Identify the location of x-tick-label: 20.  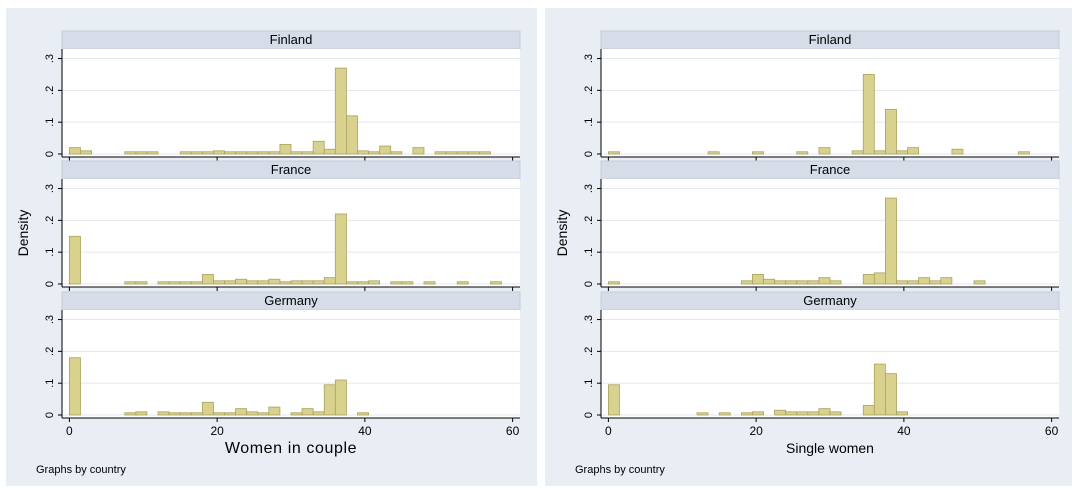
(217, 431).